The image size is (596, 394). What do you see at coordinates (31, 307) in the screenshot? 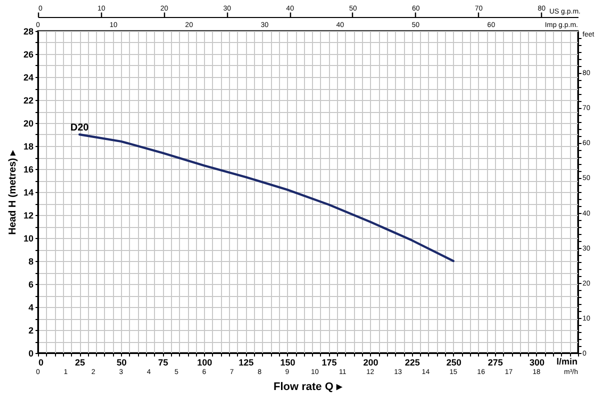
I see `y-tick-label: 4` at bounding box center [31, 307].